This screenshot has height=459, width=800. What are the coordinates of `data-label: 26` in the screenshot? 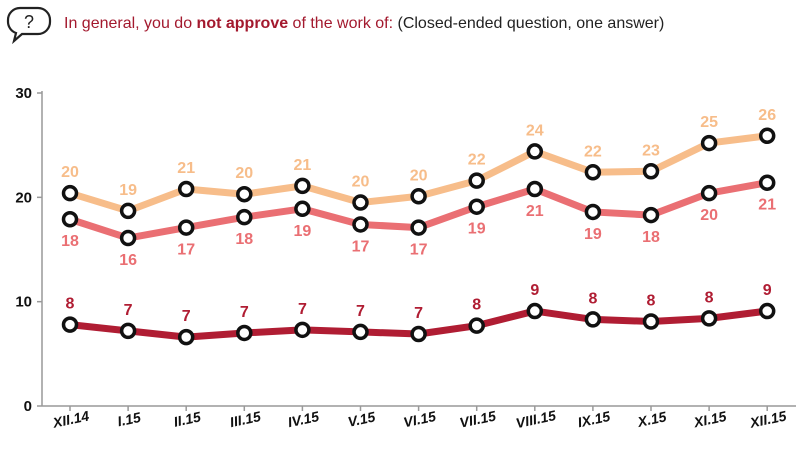 It's located at (767, 115).